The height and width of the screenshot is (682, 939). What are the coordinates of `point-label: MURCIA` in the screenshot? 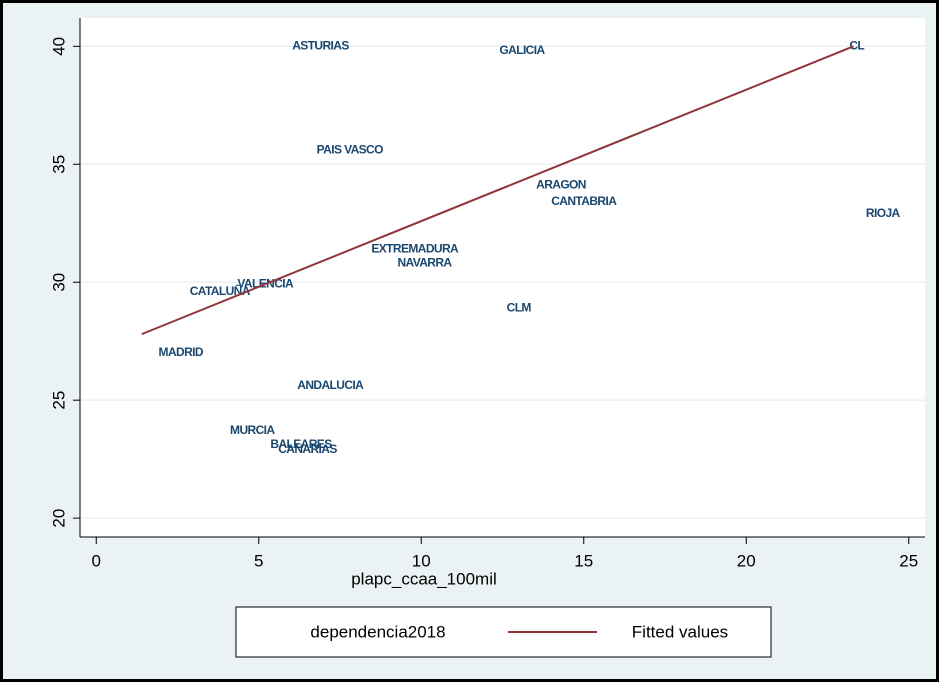 It's located at (252, 430).